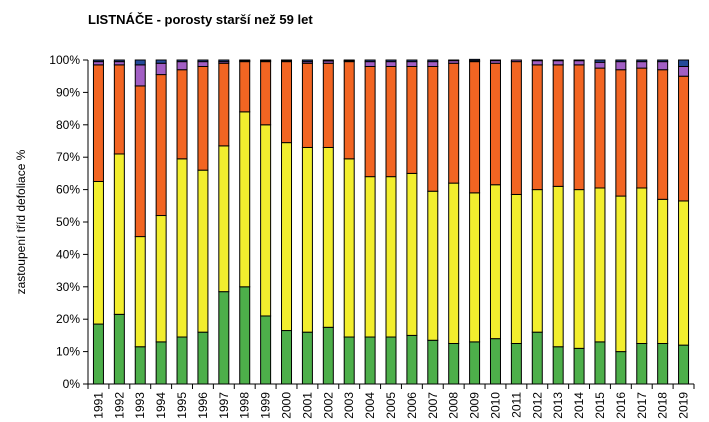 The width and height of the screenshot is (709, 422). I want to click on x-tick-label: 2012, so click(537, 405).